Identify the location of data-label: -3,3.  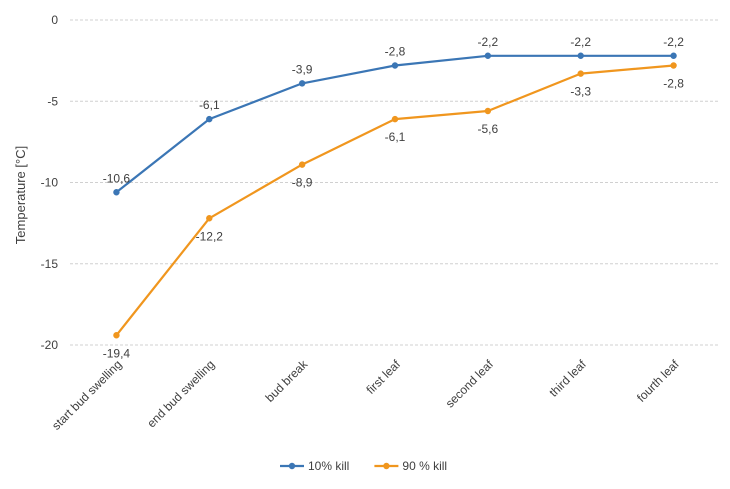
(580, 92).